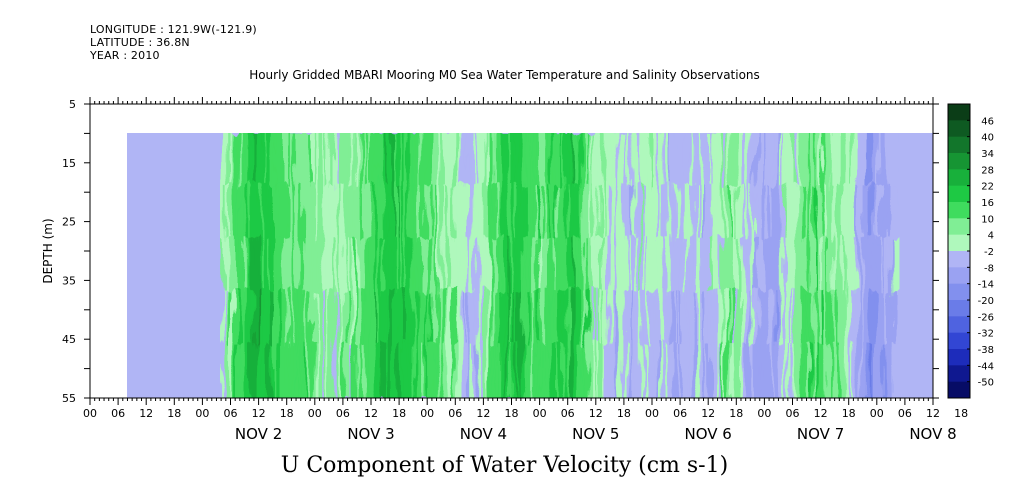 The height and width of the screenshot is (504, 1009). What do you see at coordinates (987, 203) in the screenshot?
I see `colorbar-tick-label: 16` at bounding box center [987, 203].